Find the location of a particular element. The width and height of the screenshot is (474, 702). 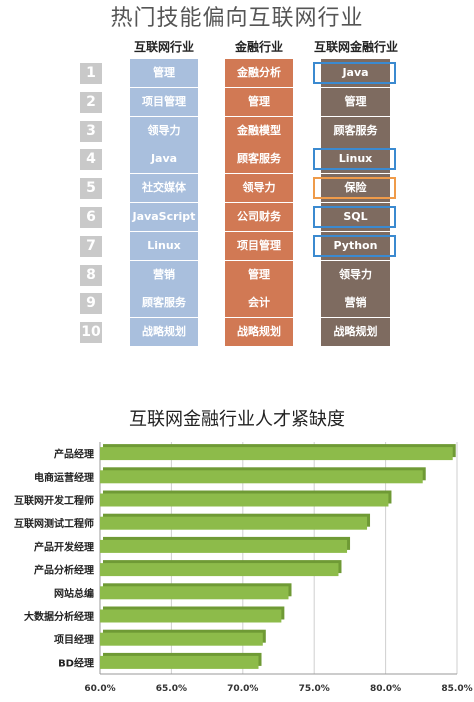

category-label: 项目经理 is located at coordinates (74, 639).